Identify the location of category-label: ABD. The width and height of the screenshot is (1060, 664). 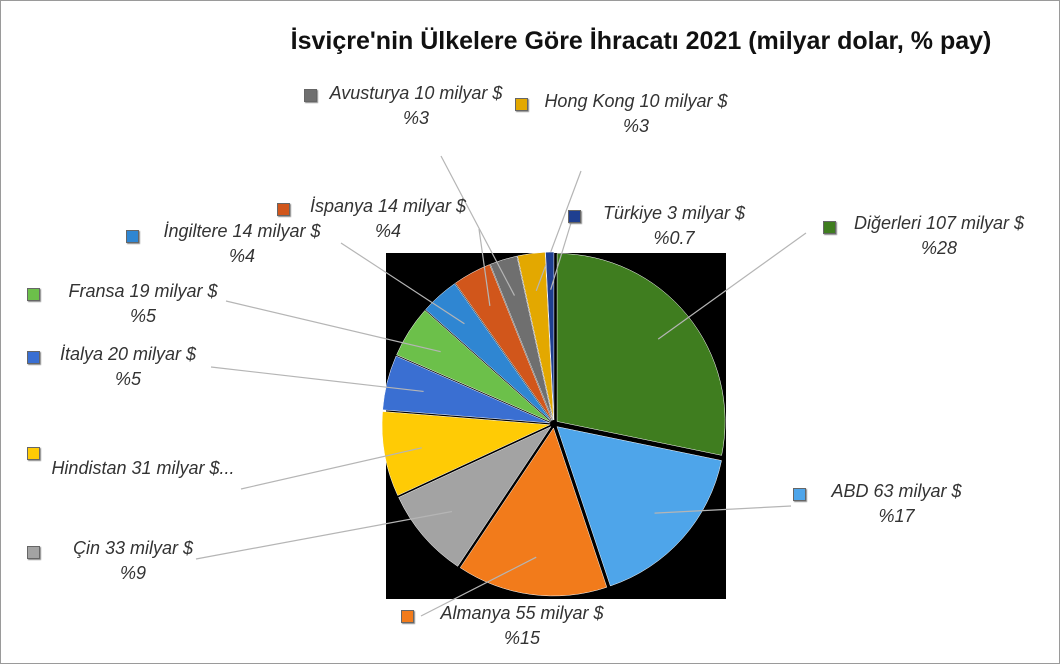
(850, 491).